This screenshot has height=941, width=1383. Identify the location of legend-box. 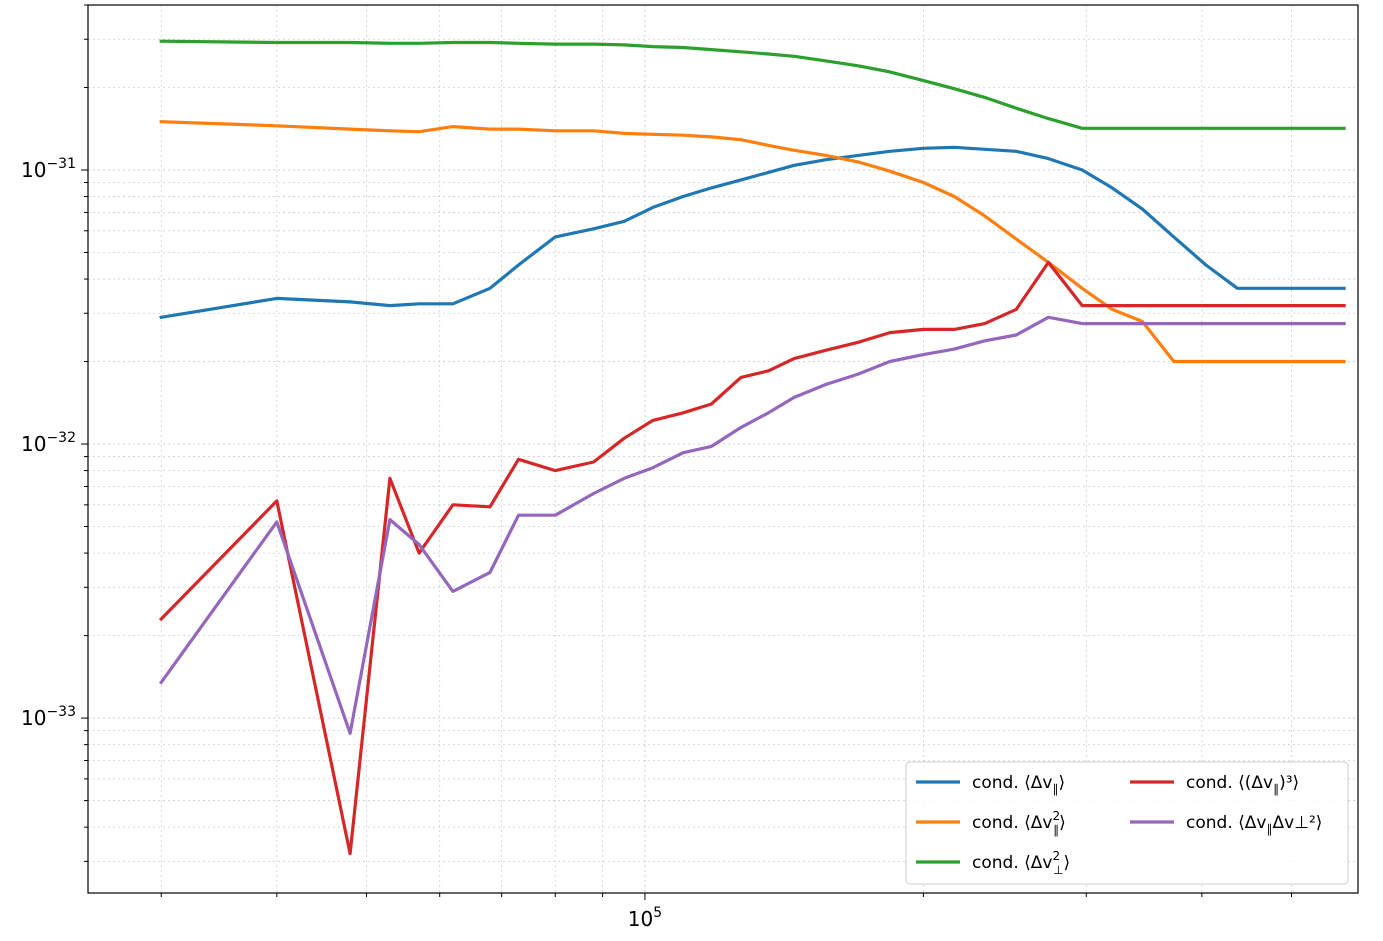
(1127, 823).